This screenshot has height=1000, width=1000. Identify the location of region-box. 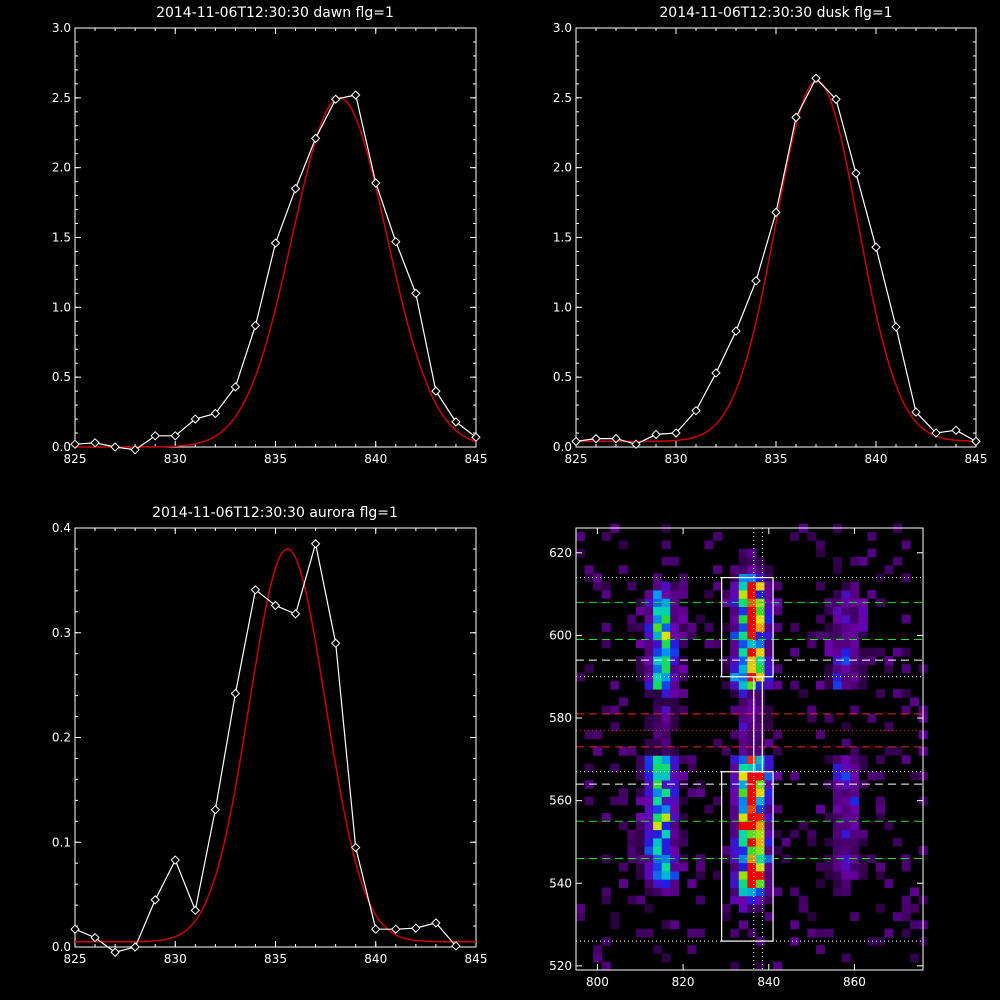
(747, 856).